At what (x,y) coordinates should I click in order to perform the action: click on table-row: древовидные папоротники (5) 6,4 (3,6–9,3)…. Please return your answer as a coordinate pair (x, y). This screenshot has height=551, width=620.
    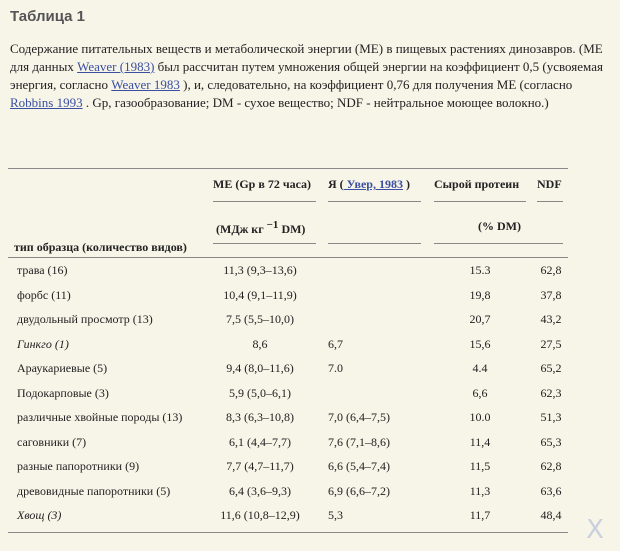
    Looking at the image, I should click on (310, 492).